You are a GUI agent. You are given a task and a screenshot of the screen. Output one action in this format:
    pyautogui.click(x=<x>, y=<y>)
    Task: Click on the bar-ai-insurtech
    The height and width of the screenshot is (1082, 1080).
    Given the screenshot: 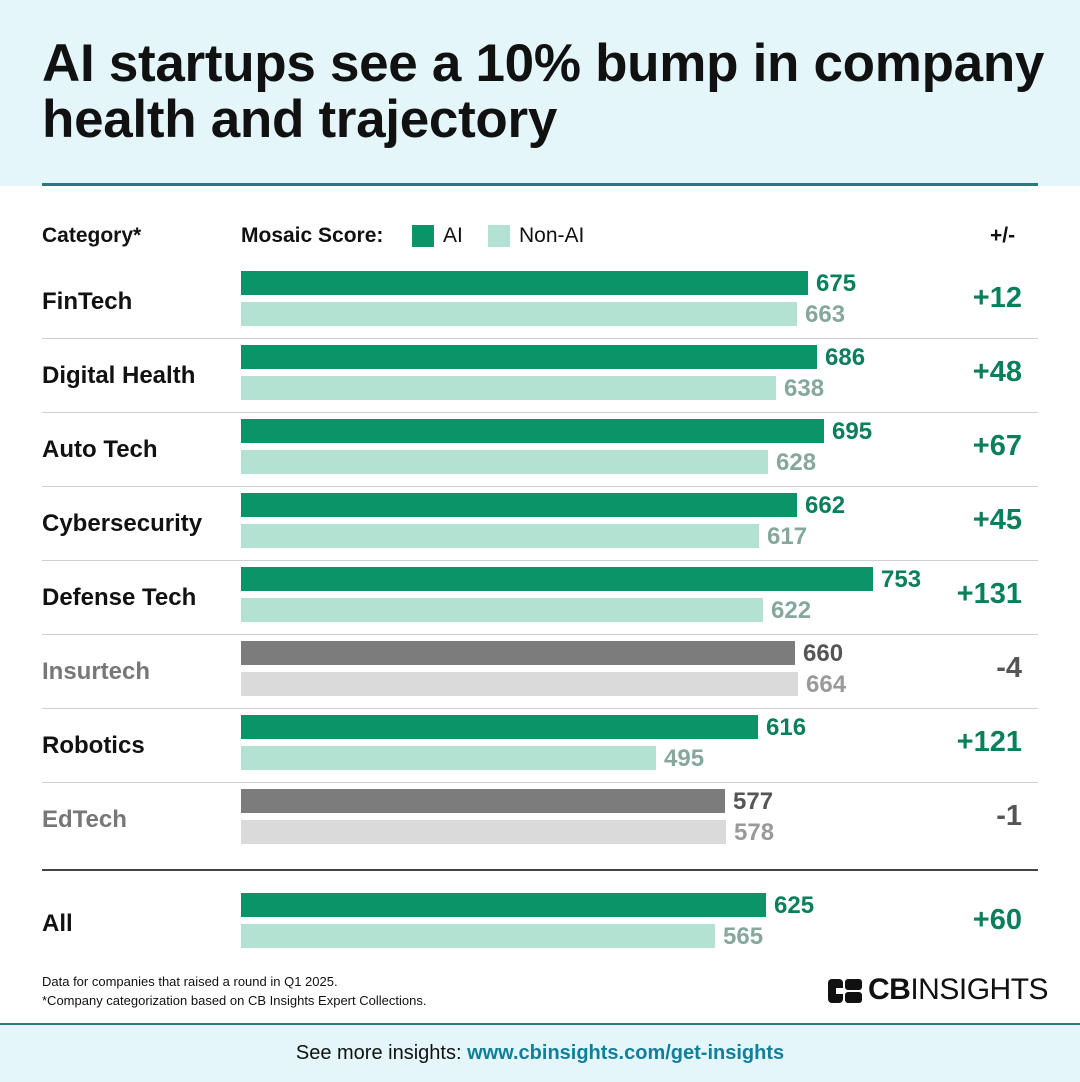 What is the action you would take?
    pyautogui.click(x=518, y=653)
    